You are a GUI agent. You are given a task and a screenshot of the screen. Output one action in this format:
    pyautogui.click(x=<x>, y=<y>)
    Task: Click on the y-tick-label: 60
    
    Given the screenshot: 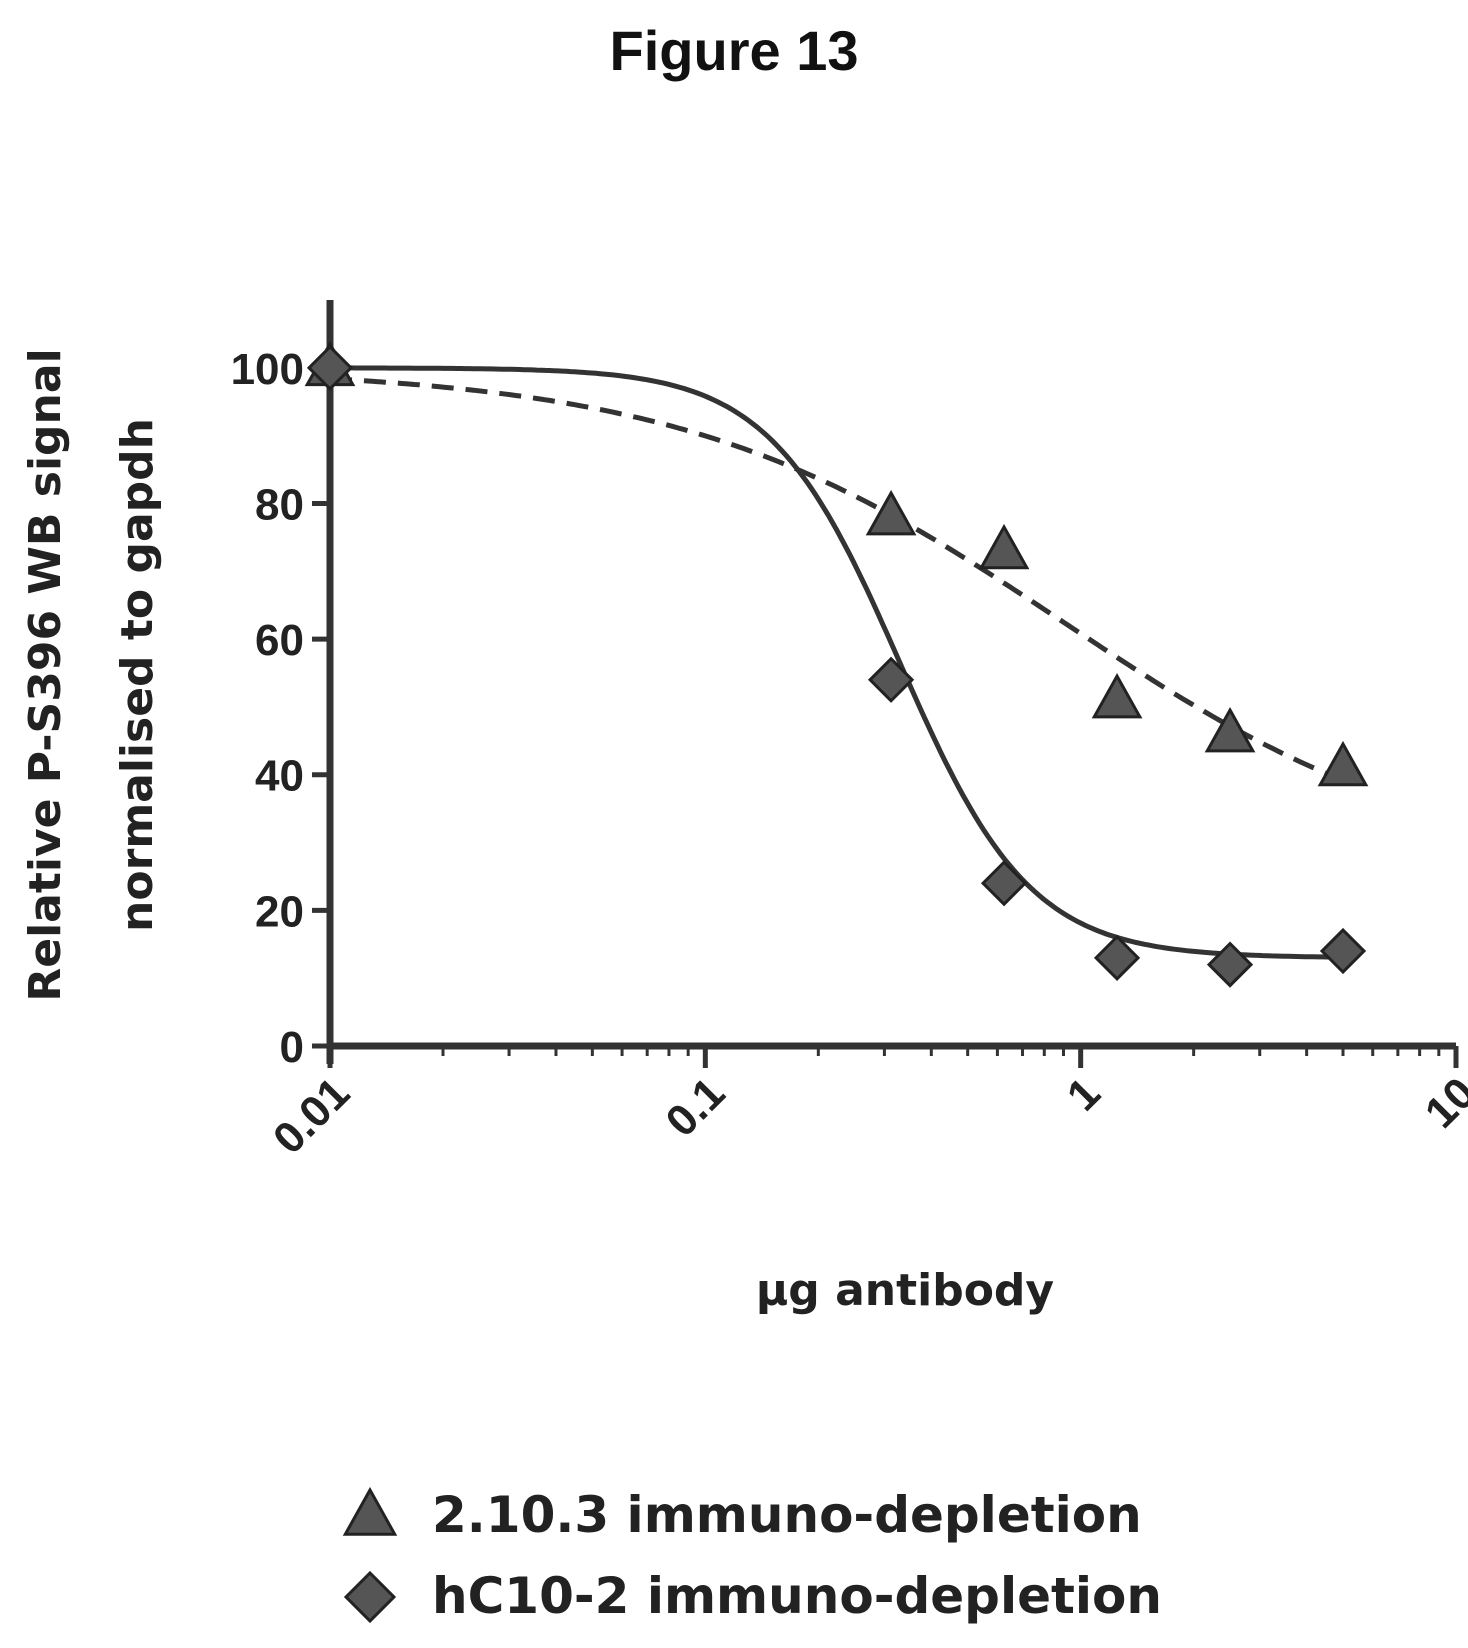 What is the action you would take?
    pyautogui.click(x=279, y=640)
    